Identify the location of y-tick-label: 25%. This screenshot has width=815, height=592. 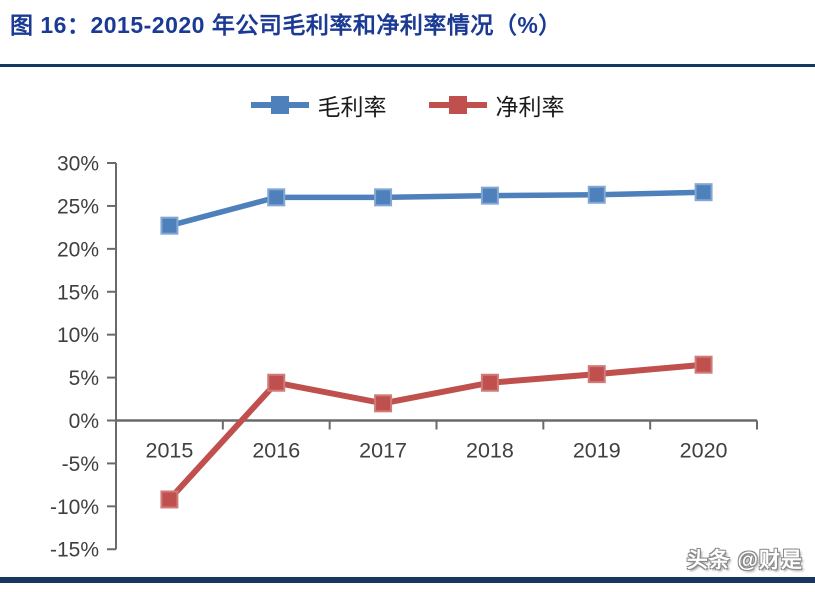
(78, 206).